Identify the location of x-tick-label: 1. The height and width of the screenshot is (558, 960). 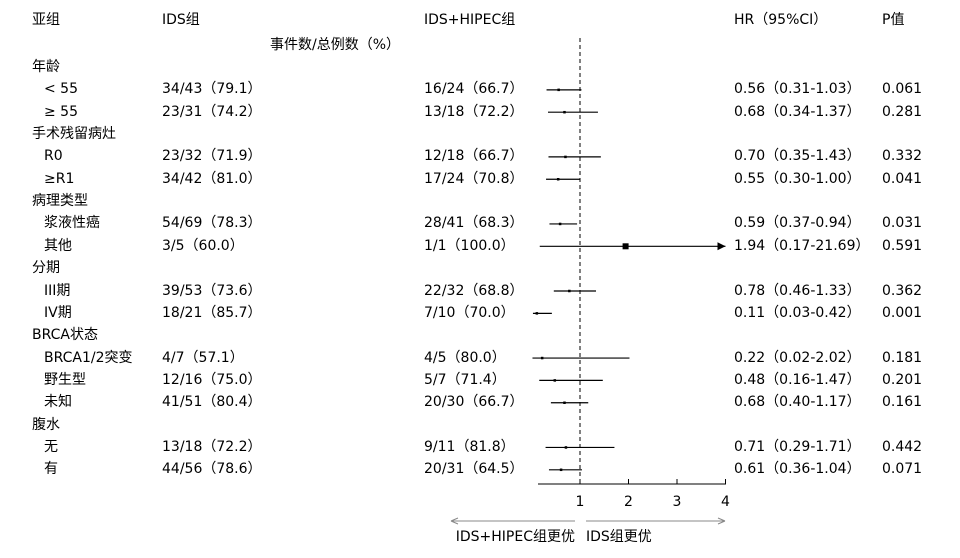
(580, 502).